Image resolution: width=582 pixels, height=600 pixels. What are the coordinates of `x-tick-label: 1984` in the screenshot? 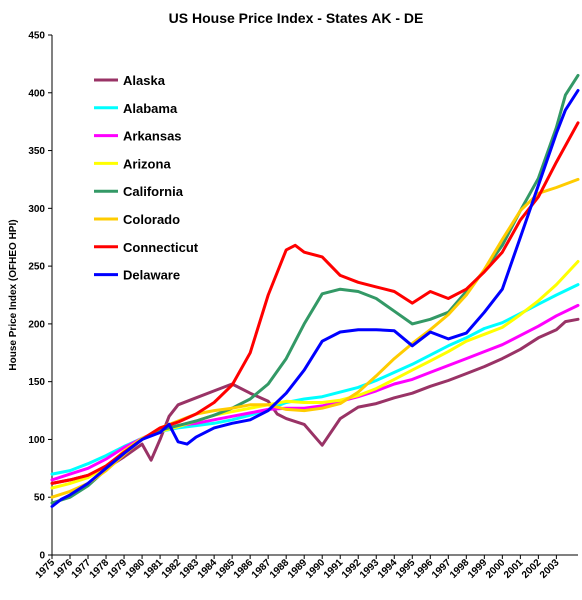 It's located at (208, 569).